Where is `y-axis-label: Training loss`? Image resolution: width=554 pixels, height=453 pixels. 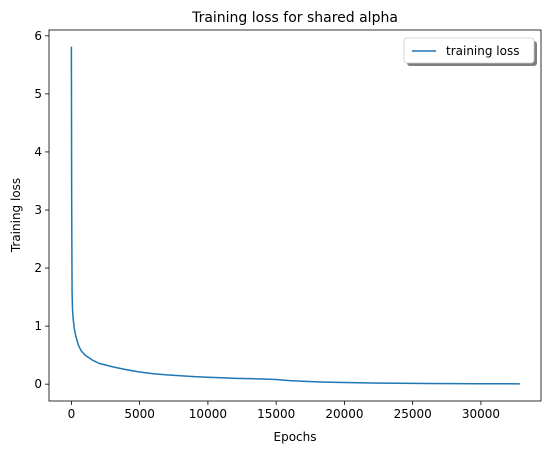 y-axis-label: Training loss is located at coordinates (16, 215).